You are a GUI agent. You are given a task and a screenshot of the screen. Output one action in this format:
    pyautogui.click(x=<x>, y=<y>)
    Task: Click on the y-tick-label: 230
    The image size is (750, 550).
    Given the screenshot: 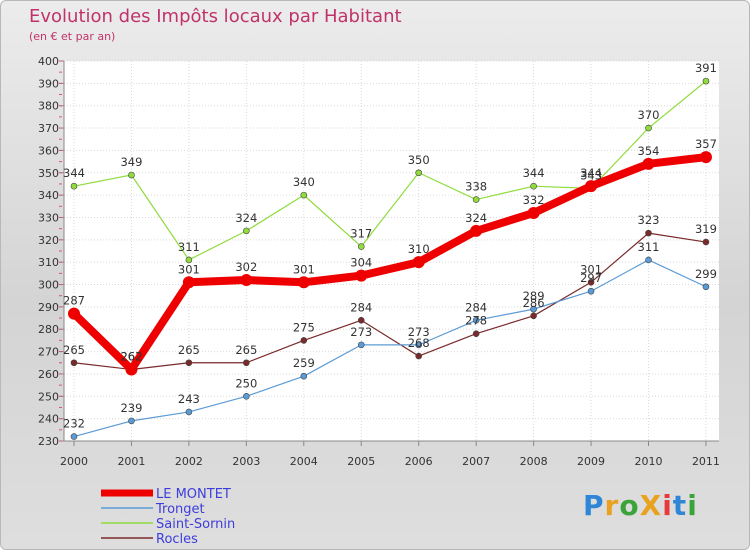 What is the action you would take?
    pyautogui.click(x=48, y=441)
    